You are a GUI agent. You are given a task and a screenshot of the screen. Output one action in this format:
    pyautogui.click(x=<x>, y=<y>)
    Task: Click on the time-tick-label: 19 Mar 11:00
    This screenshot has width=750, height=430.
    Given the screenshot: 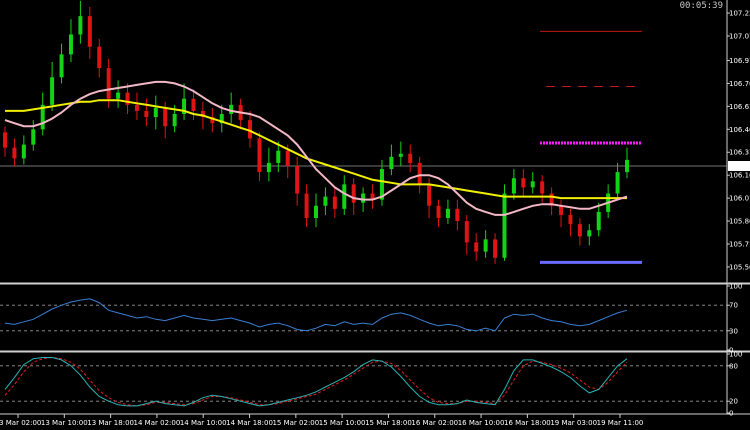 What is the action you would take?
    pyautogui.click(x=620, y=423)
    